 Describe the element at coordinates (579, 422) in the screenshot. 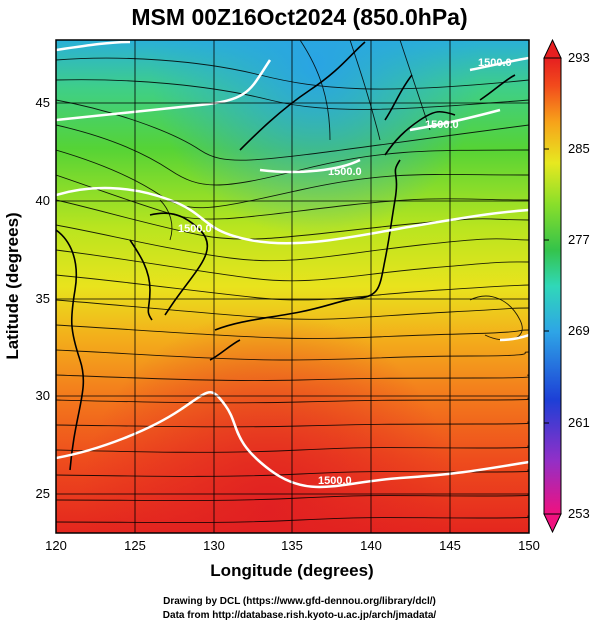

I see `colorbar-tick-label: 261` at that location.